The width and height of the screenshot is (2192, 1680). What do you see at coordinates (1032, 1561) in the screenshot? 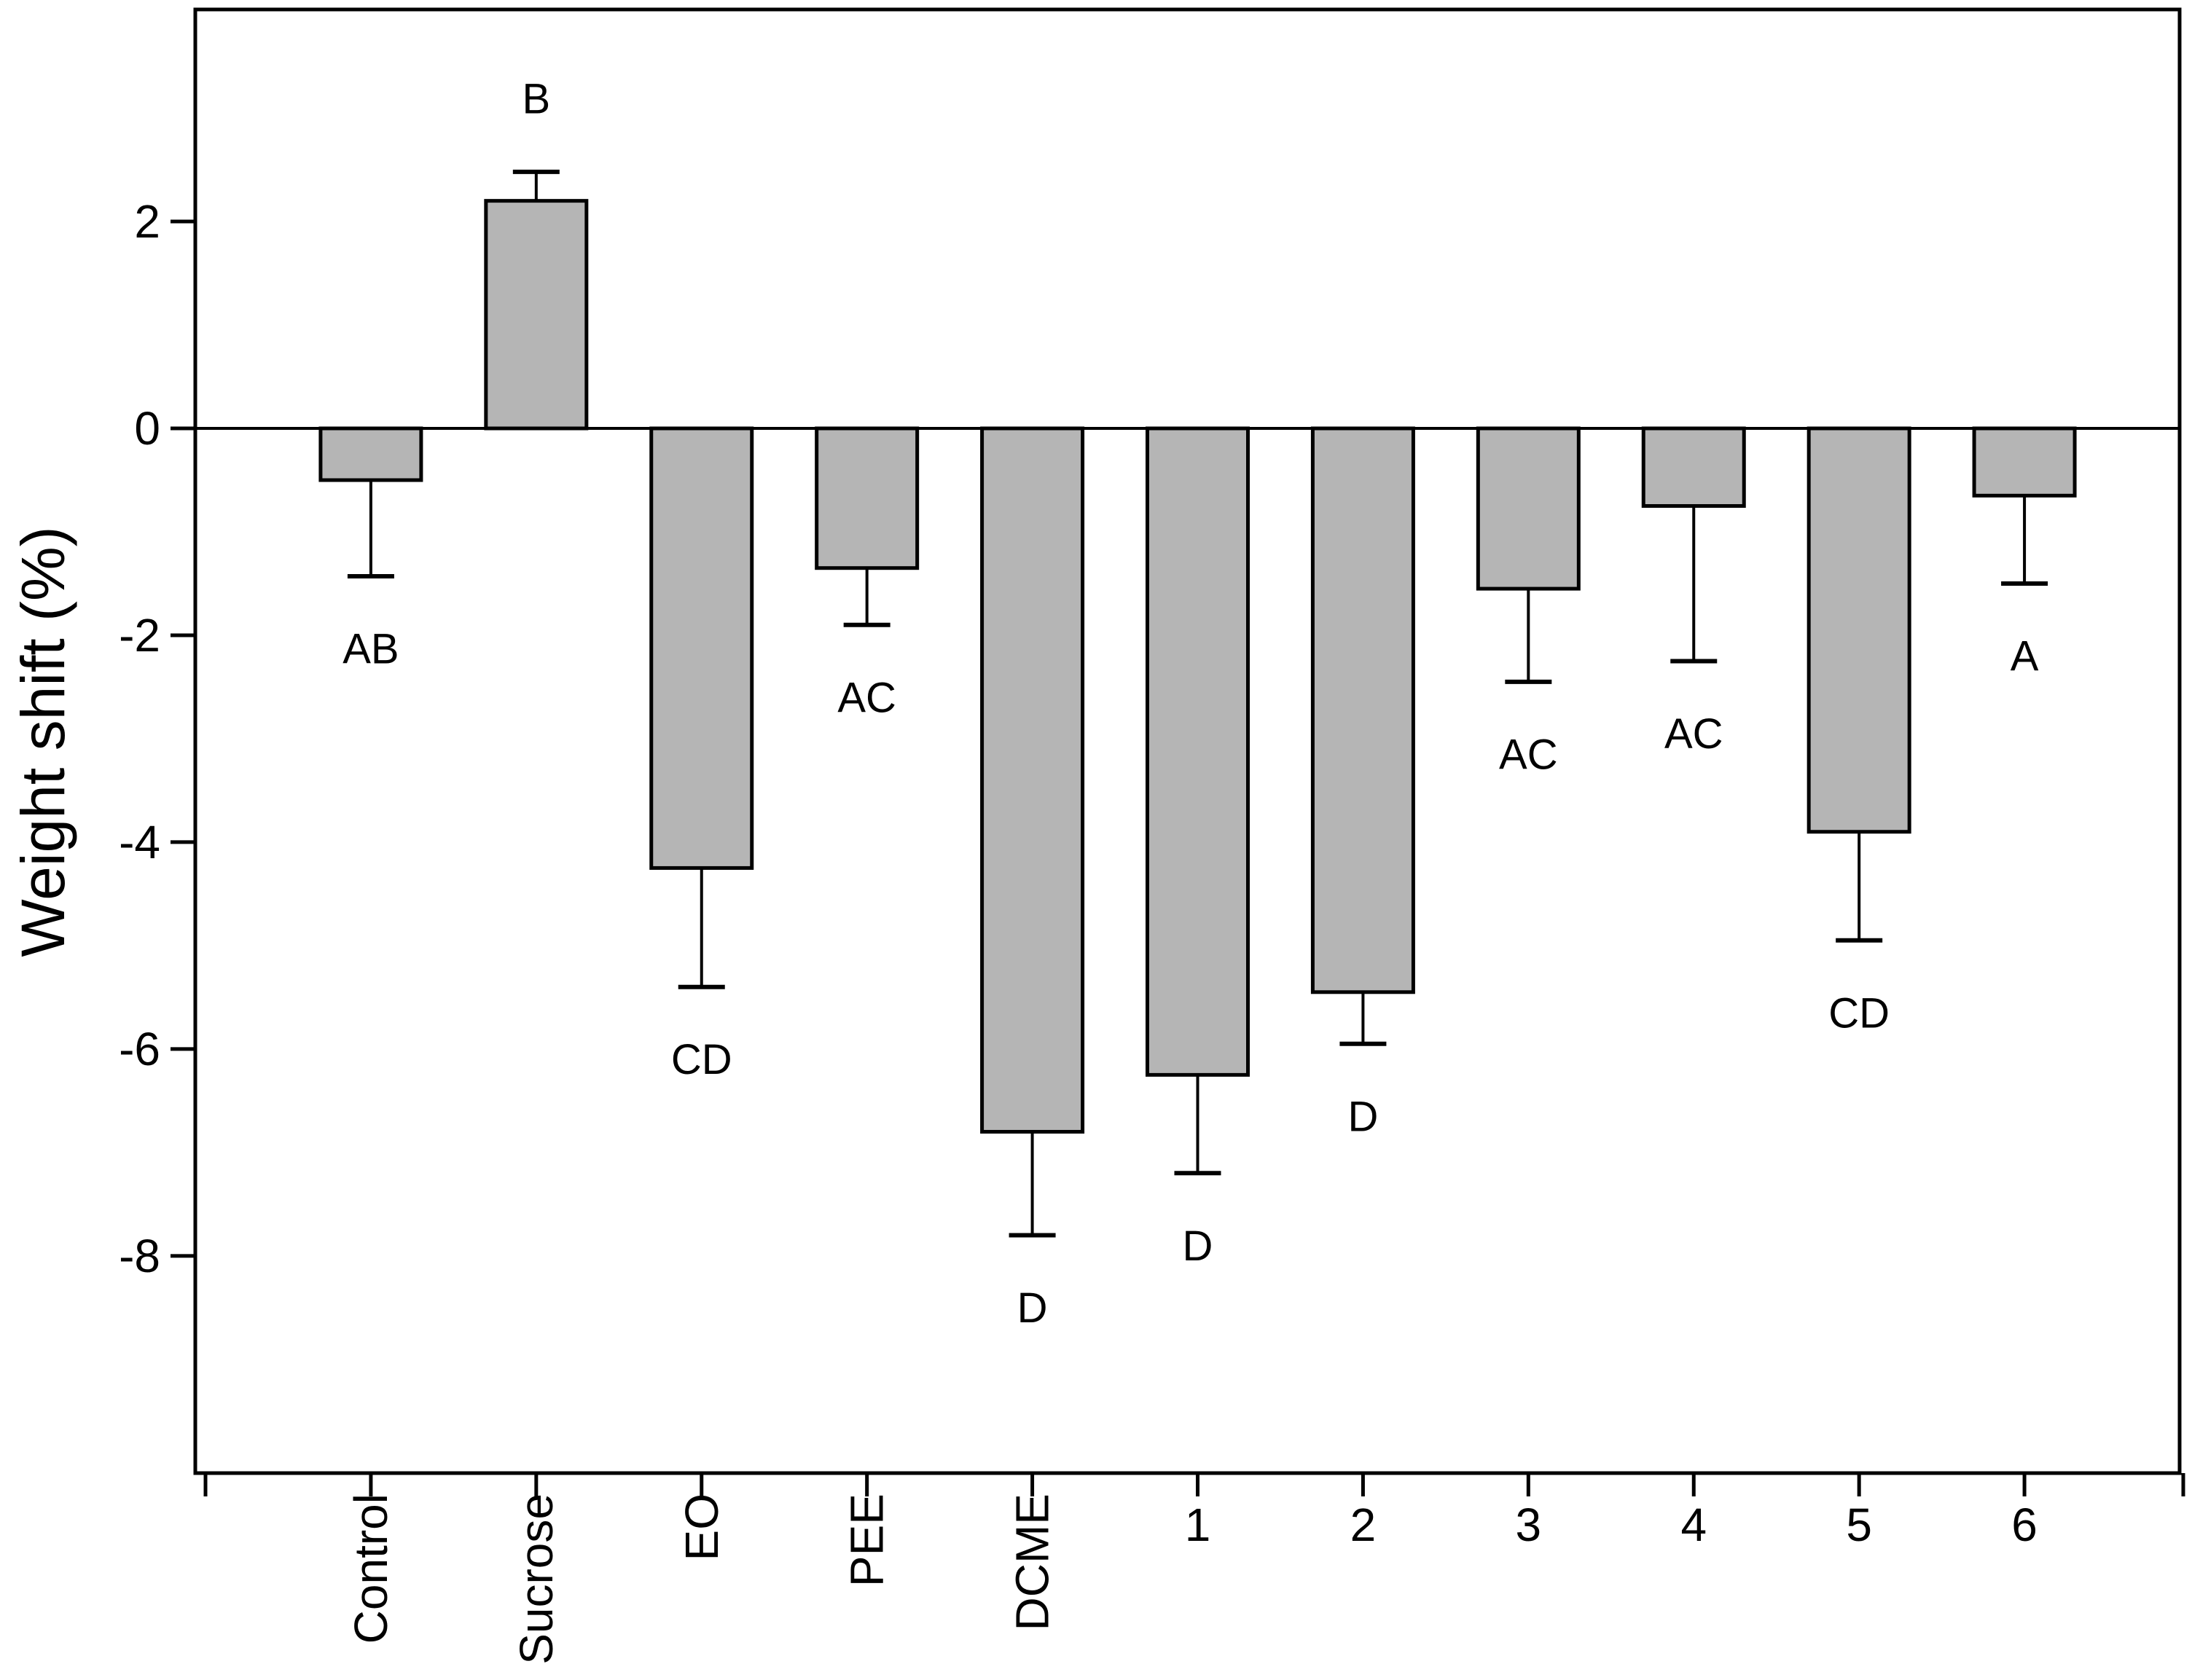
I see `x-category-label: DCME` at bounding box center [1032, 1561].